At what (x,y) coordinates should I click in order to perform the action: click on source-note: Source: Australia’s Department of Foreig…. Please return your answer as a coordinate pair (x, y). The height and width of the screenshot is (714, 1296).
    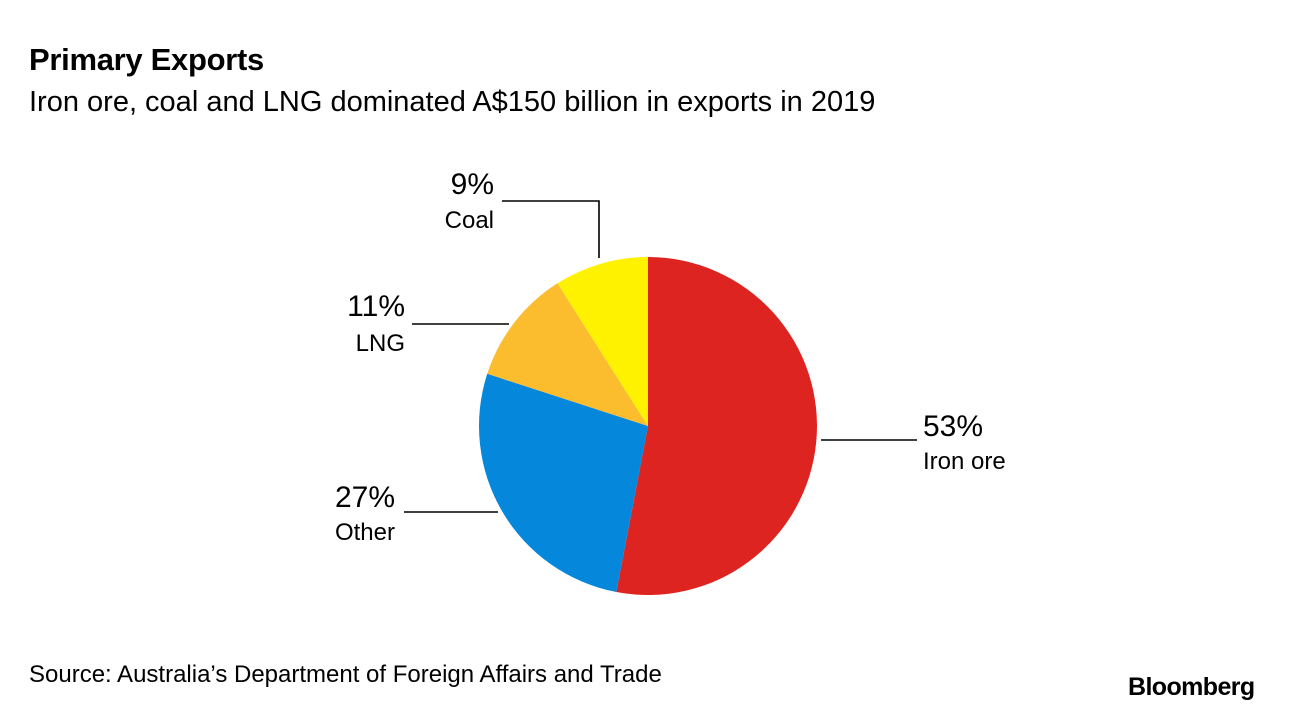
    Looking at the image, I should click on (345, 674).